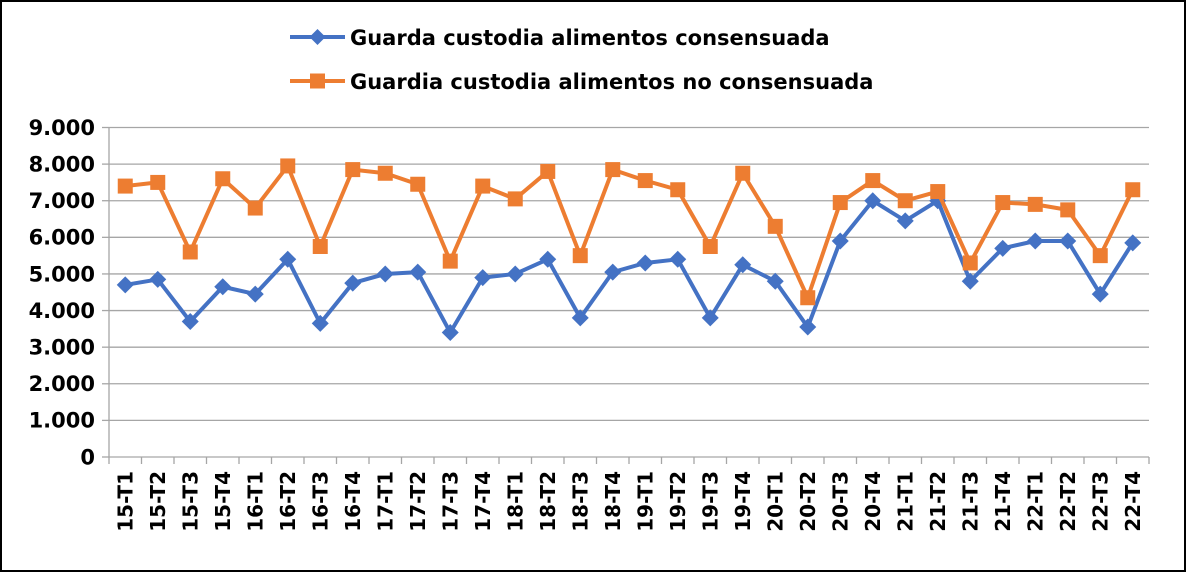 The image size is (1186, 572). I want to click on x-tick-label: 22-T2, so click(1068, 501).